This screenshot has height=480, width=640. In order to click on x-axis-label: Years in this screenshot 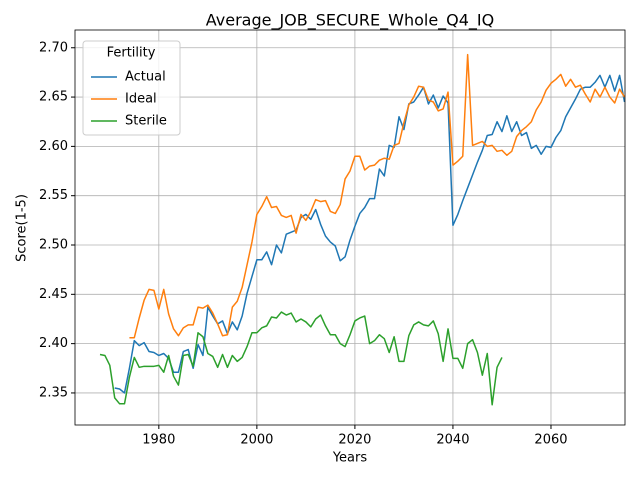, I will do `click(350, 458)`.